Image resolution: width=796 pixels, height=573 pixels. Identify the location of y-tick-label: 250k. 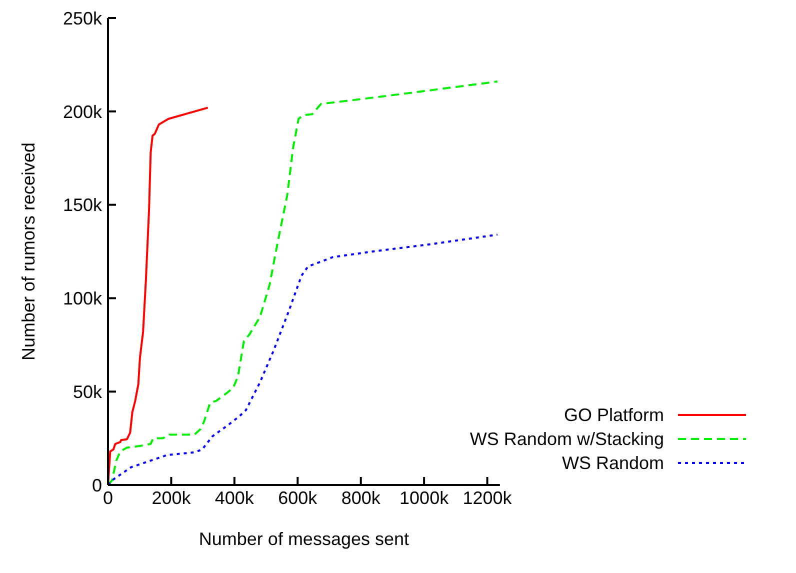
(82, 18).